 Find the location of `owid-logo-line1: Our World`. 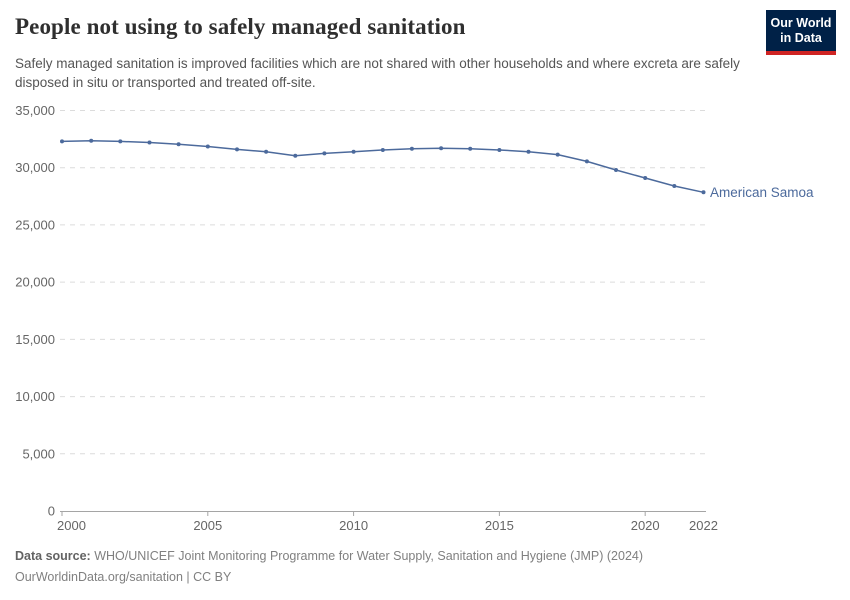

owid-logo-line1: Our World is located at coordinates (801, 23).